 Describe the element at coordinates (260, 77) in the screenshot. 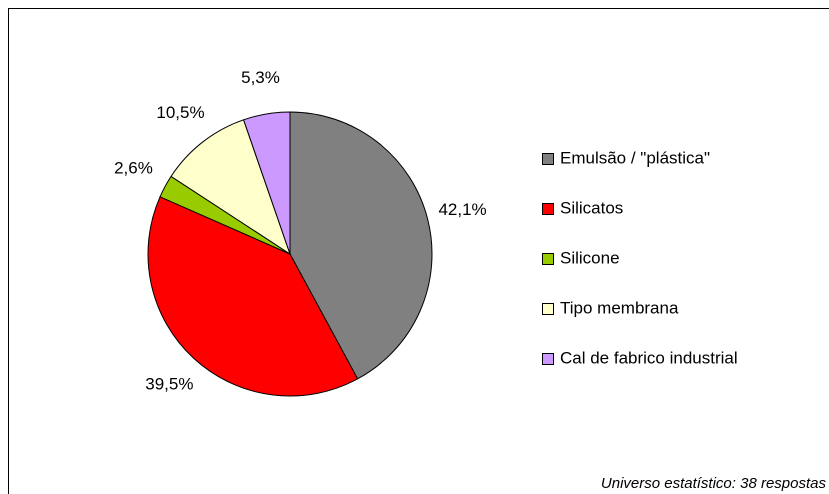

I see `data-label: 5,3%` at that location.